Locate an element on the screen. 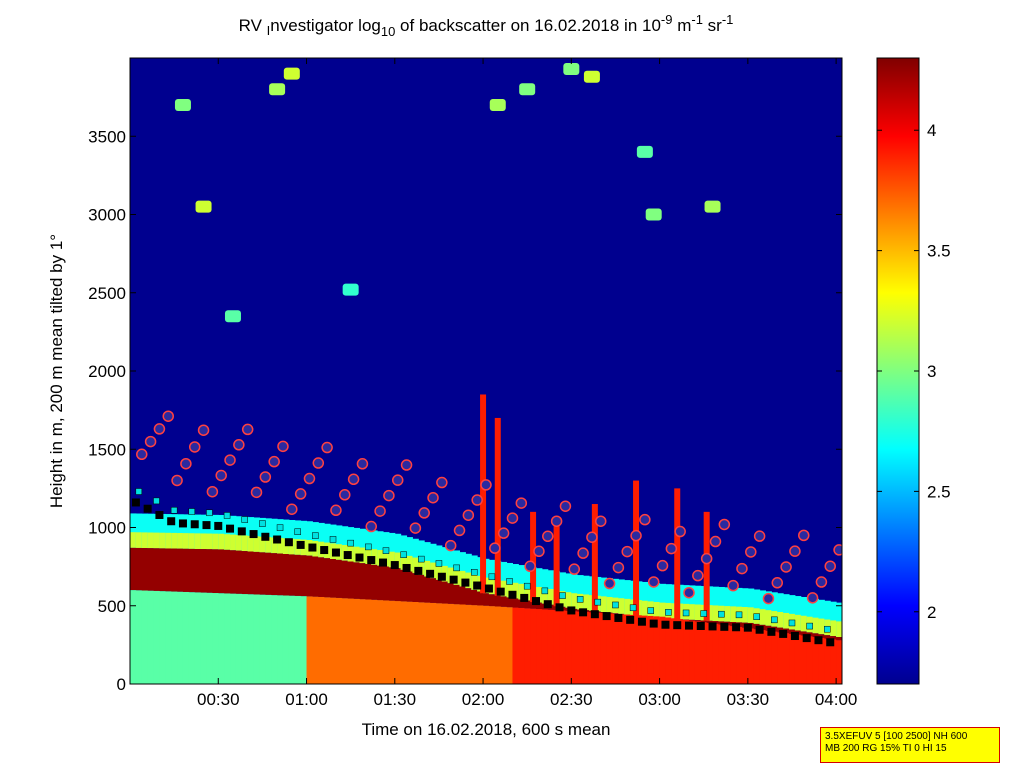  plume is located at coordinates (594, 558).